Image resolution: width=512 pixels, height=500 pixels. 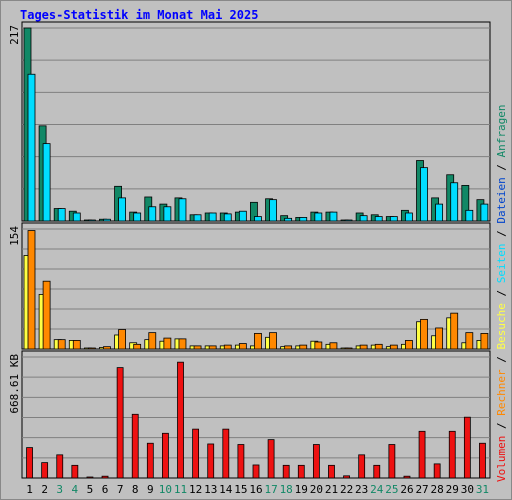 I want to click on x-tick-label: 8, so click(x=135, y=489).